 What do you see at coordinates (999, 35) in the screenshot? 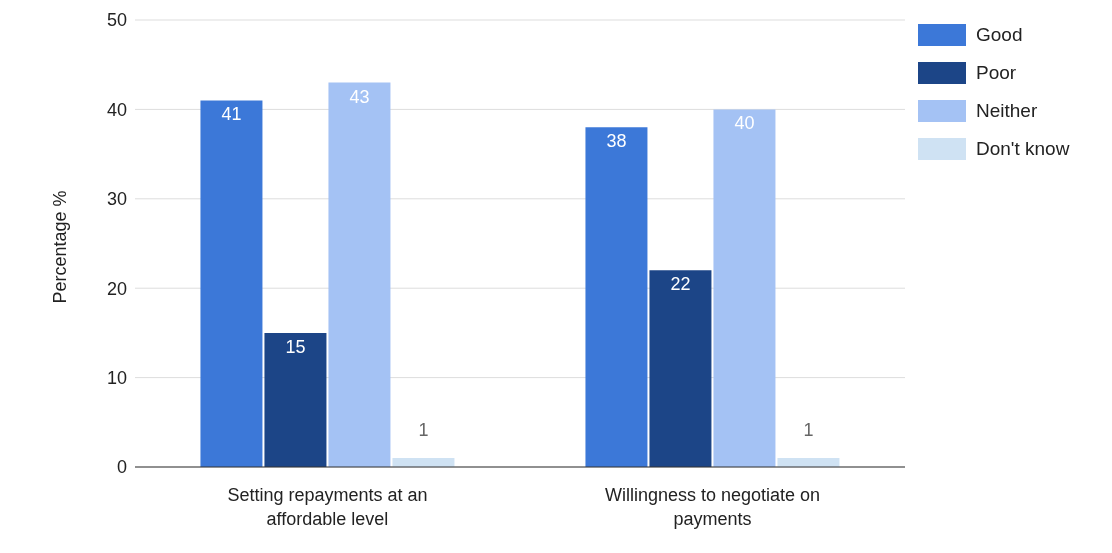
I see `legend-label: Good` at bounding box center [999, 35].